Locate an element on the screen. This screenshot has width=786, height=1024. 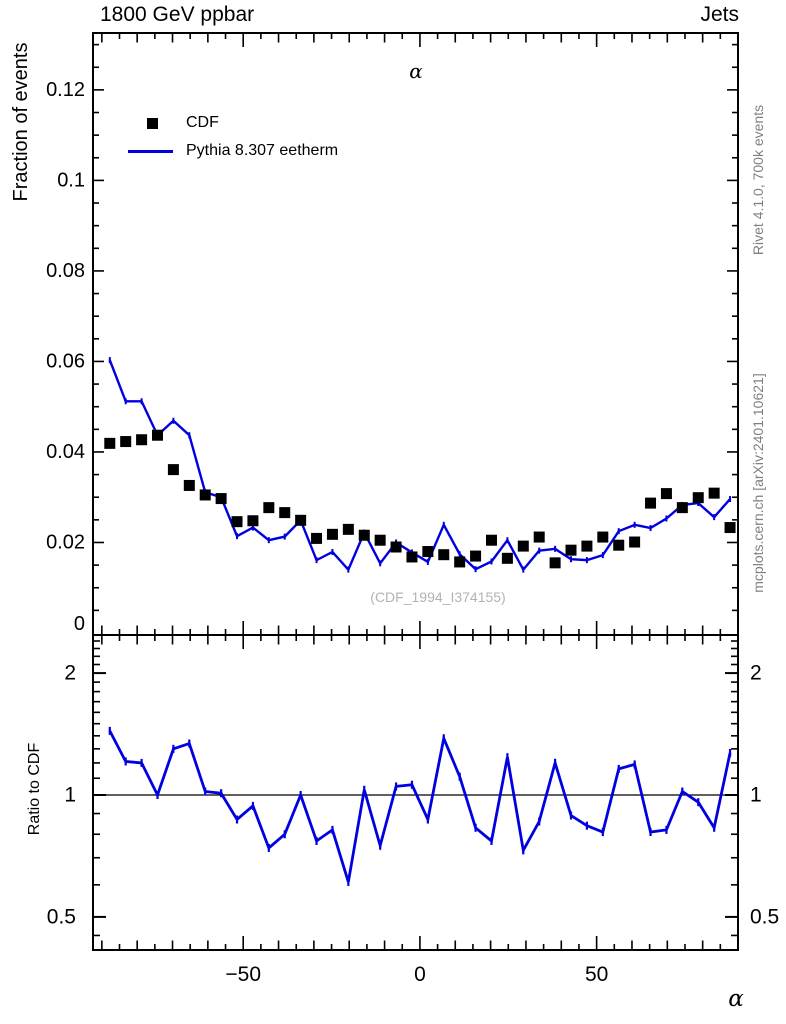
mcplots-arxiv-note: mcplots.cern.ch [arXiv:2401.10621] is located at coordinates (758, 483).